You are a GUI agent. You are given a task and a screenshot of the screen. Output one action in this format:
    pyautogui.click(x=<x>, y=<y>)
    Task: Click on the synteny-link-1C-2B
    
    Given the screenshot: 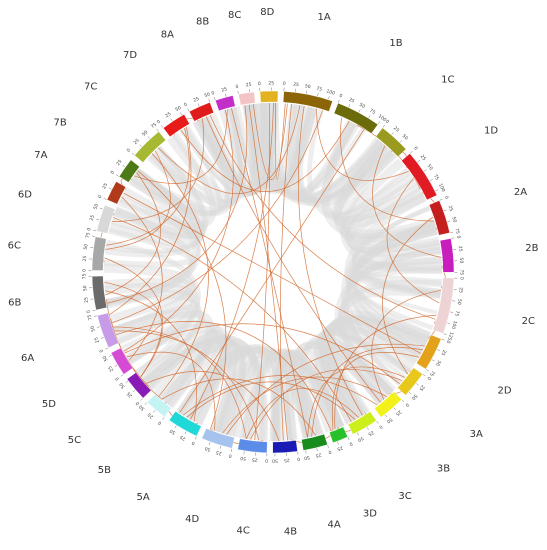 What is the action you would take?
    pyautogui.click(x=407, y=201)
    